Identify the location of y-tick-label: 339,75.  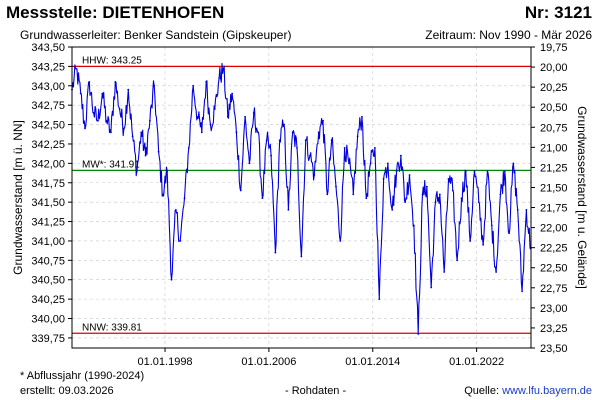
(48, 339).